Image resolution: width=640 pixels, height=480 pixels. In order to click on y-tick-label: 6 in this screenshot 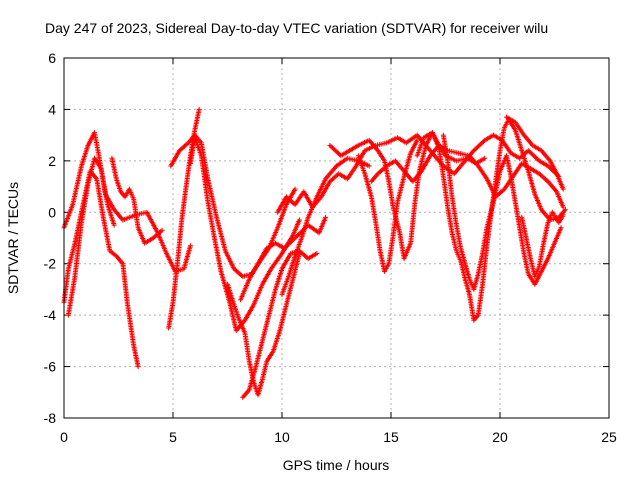, I will do `click(52, 58)`.